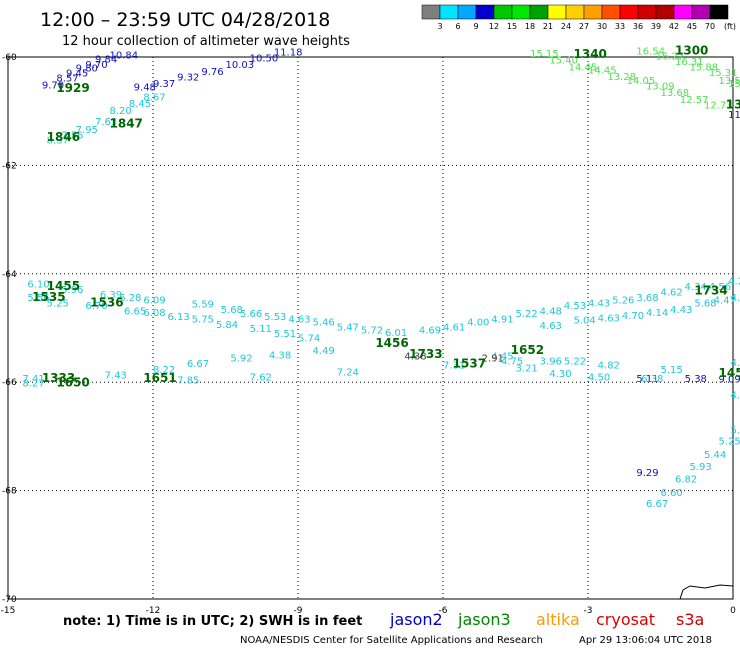 Image resolution: width=740 pixels, height=650 pixels. What do you see at coordinates (609, 366) in the screenshot?
I see `swh-value-label: 4.82` at bounding box center [609, 366].